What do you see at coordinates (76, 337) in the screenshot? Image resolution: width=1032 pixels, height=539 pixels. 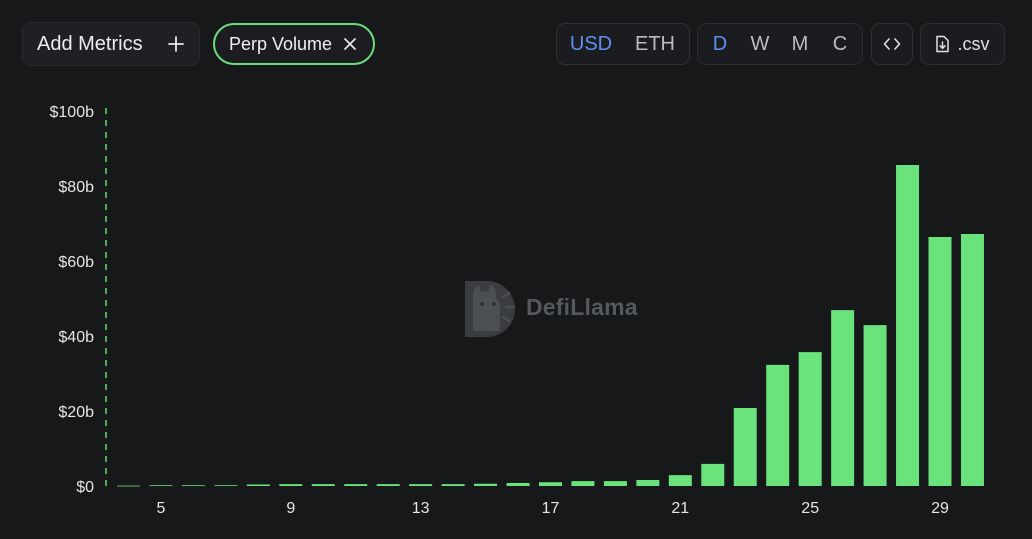 I see `y-tick-label: $40b` at bounding box center [76, 337].